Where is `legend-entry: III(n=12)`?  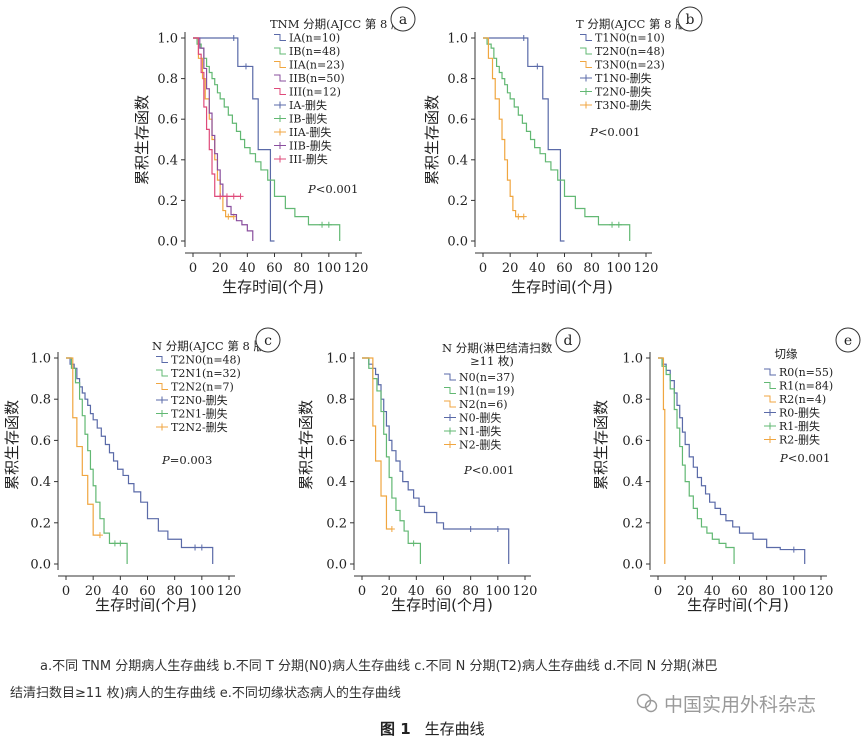 legend-entry: III(n=12) is located at coordinates (315, 92).